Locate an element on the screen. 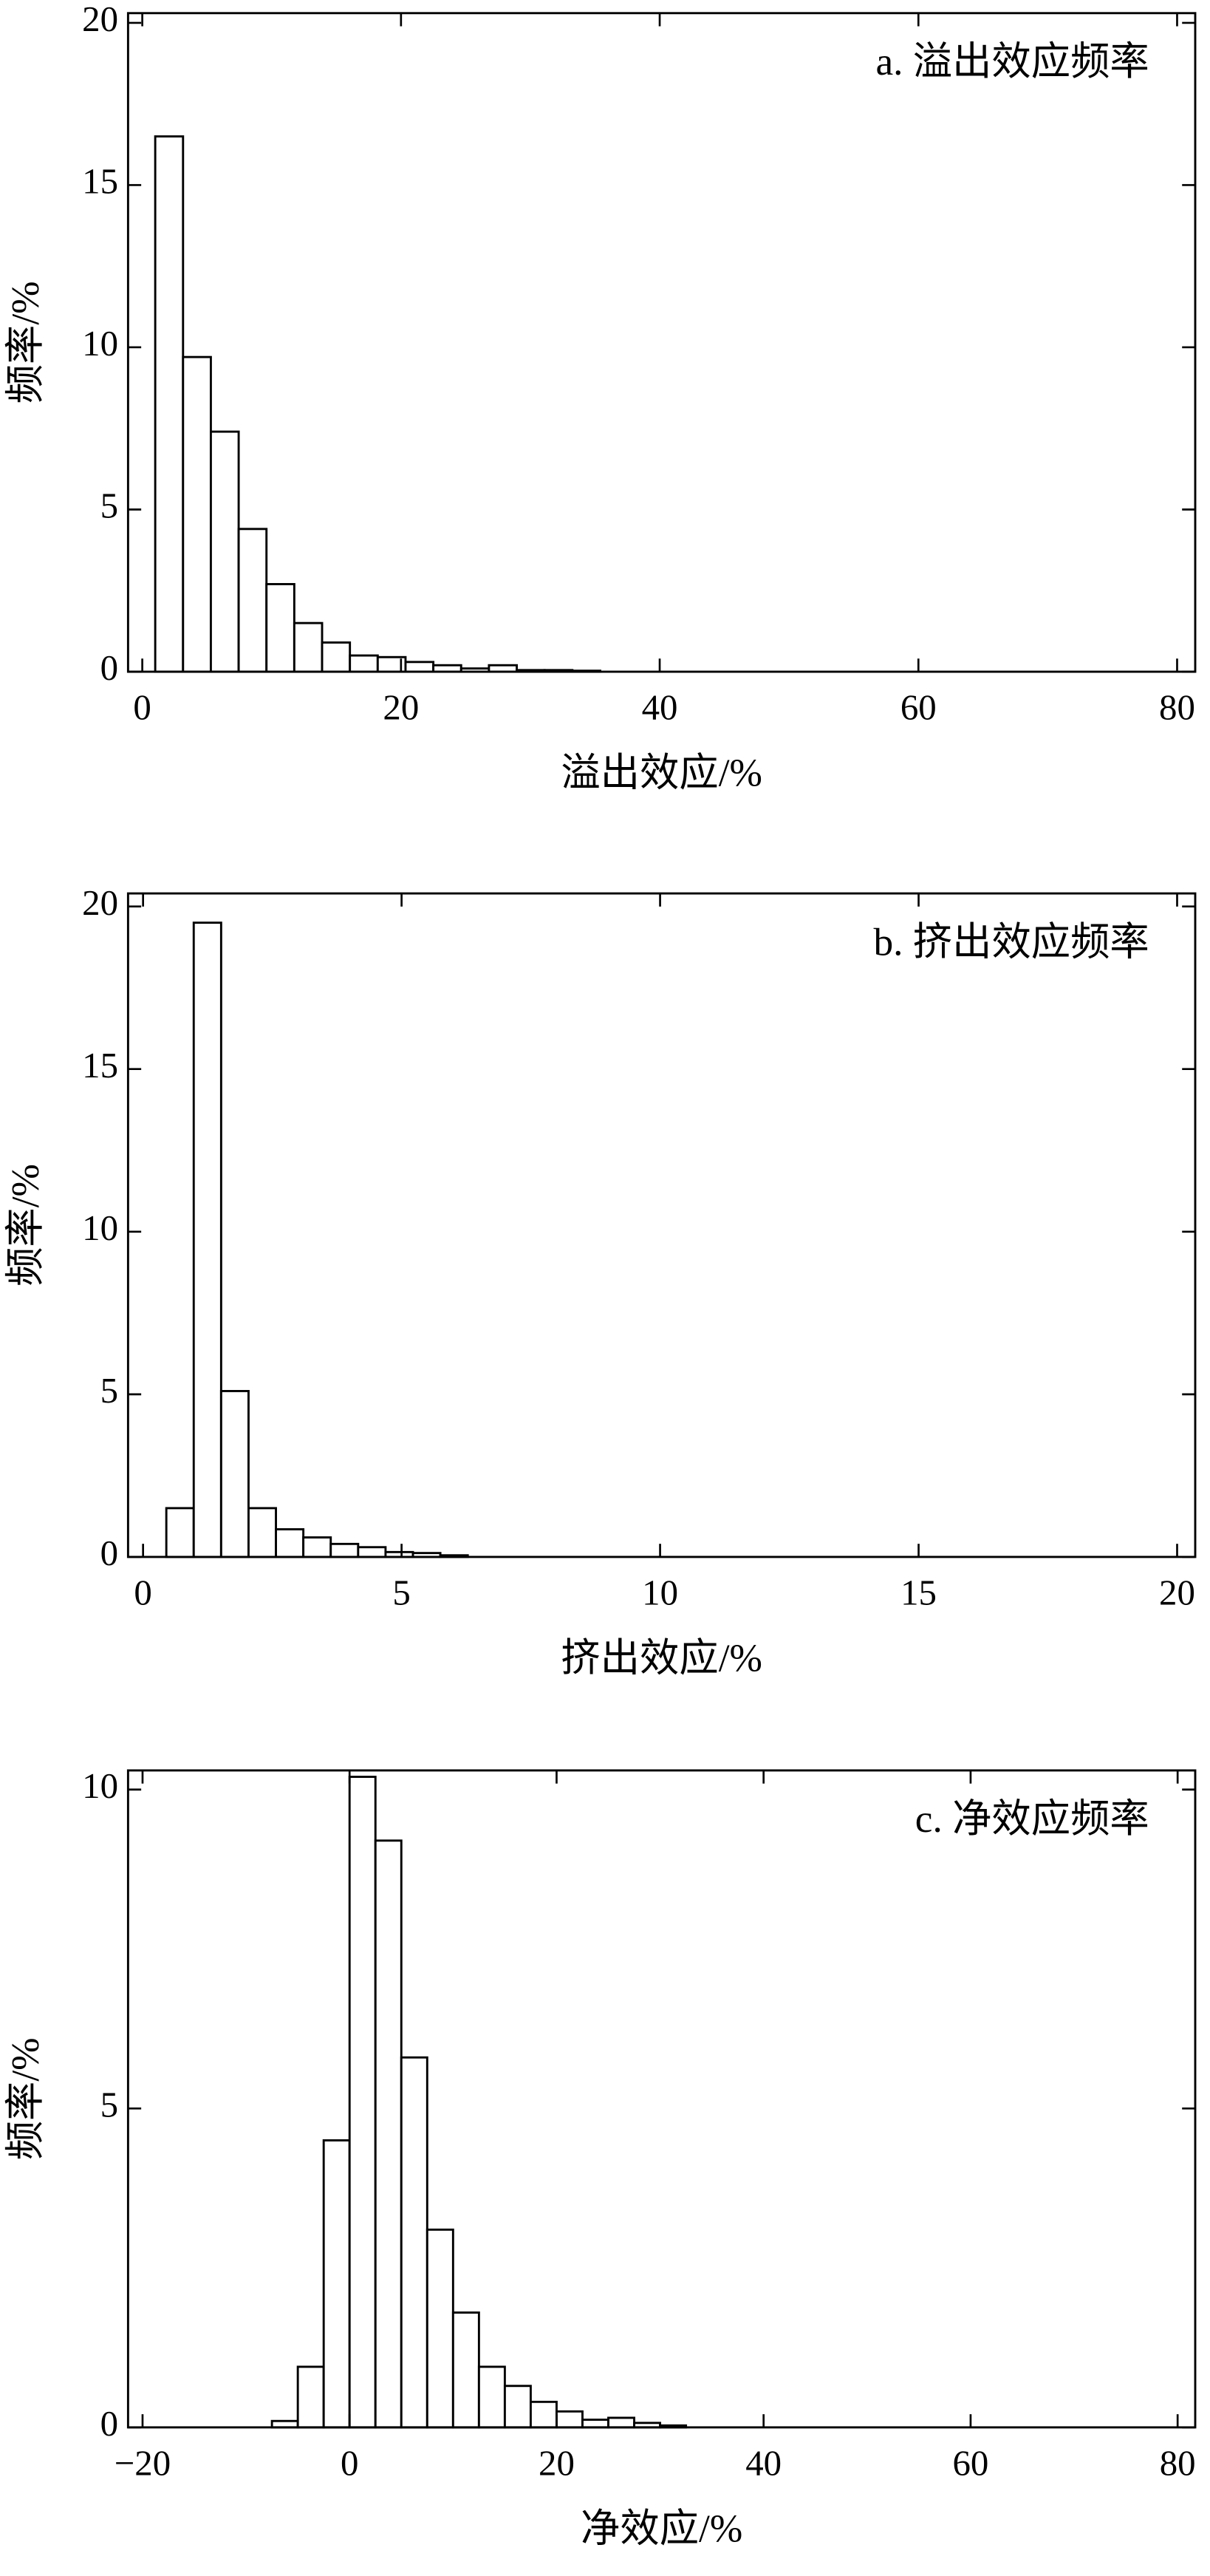  x-tick-label: 15 is located at coordinates (918, 1592).